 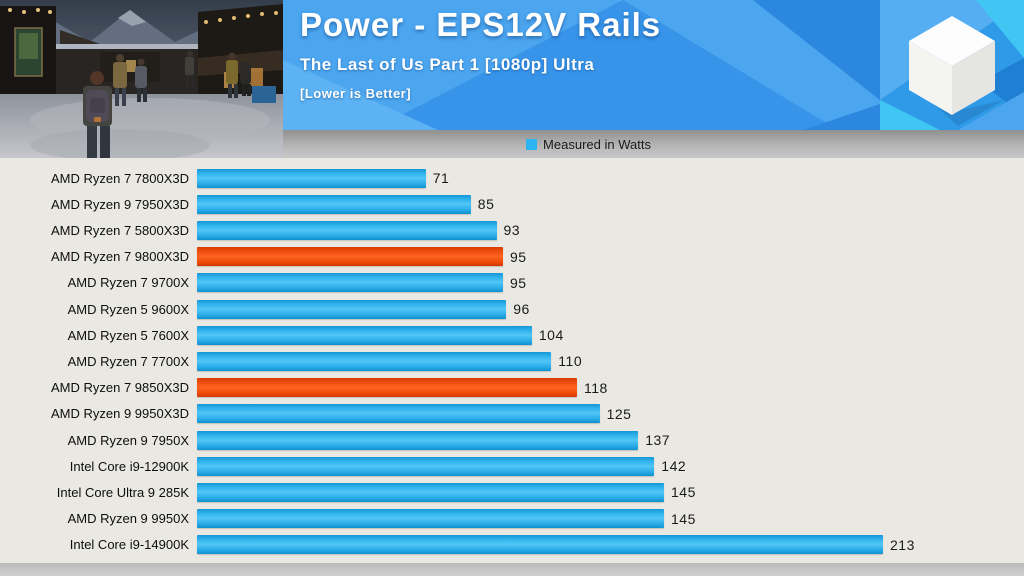 I want to click on chart-row: Intel Core i9-12900K 142, so click(x=512, y=466).